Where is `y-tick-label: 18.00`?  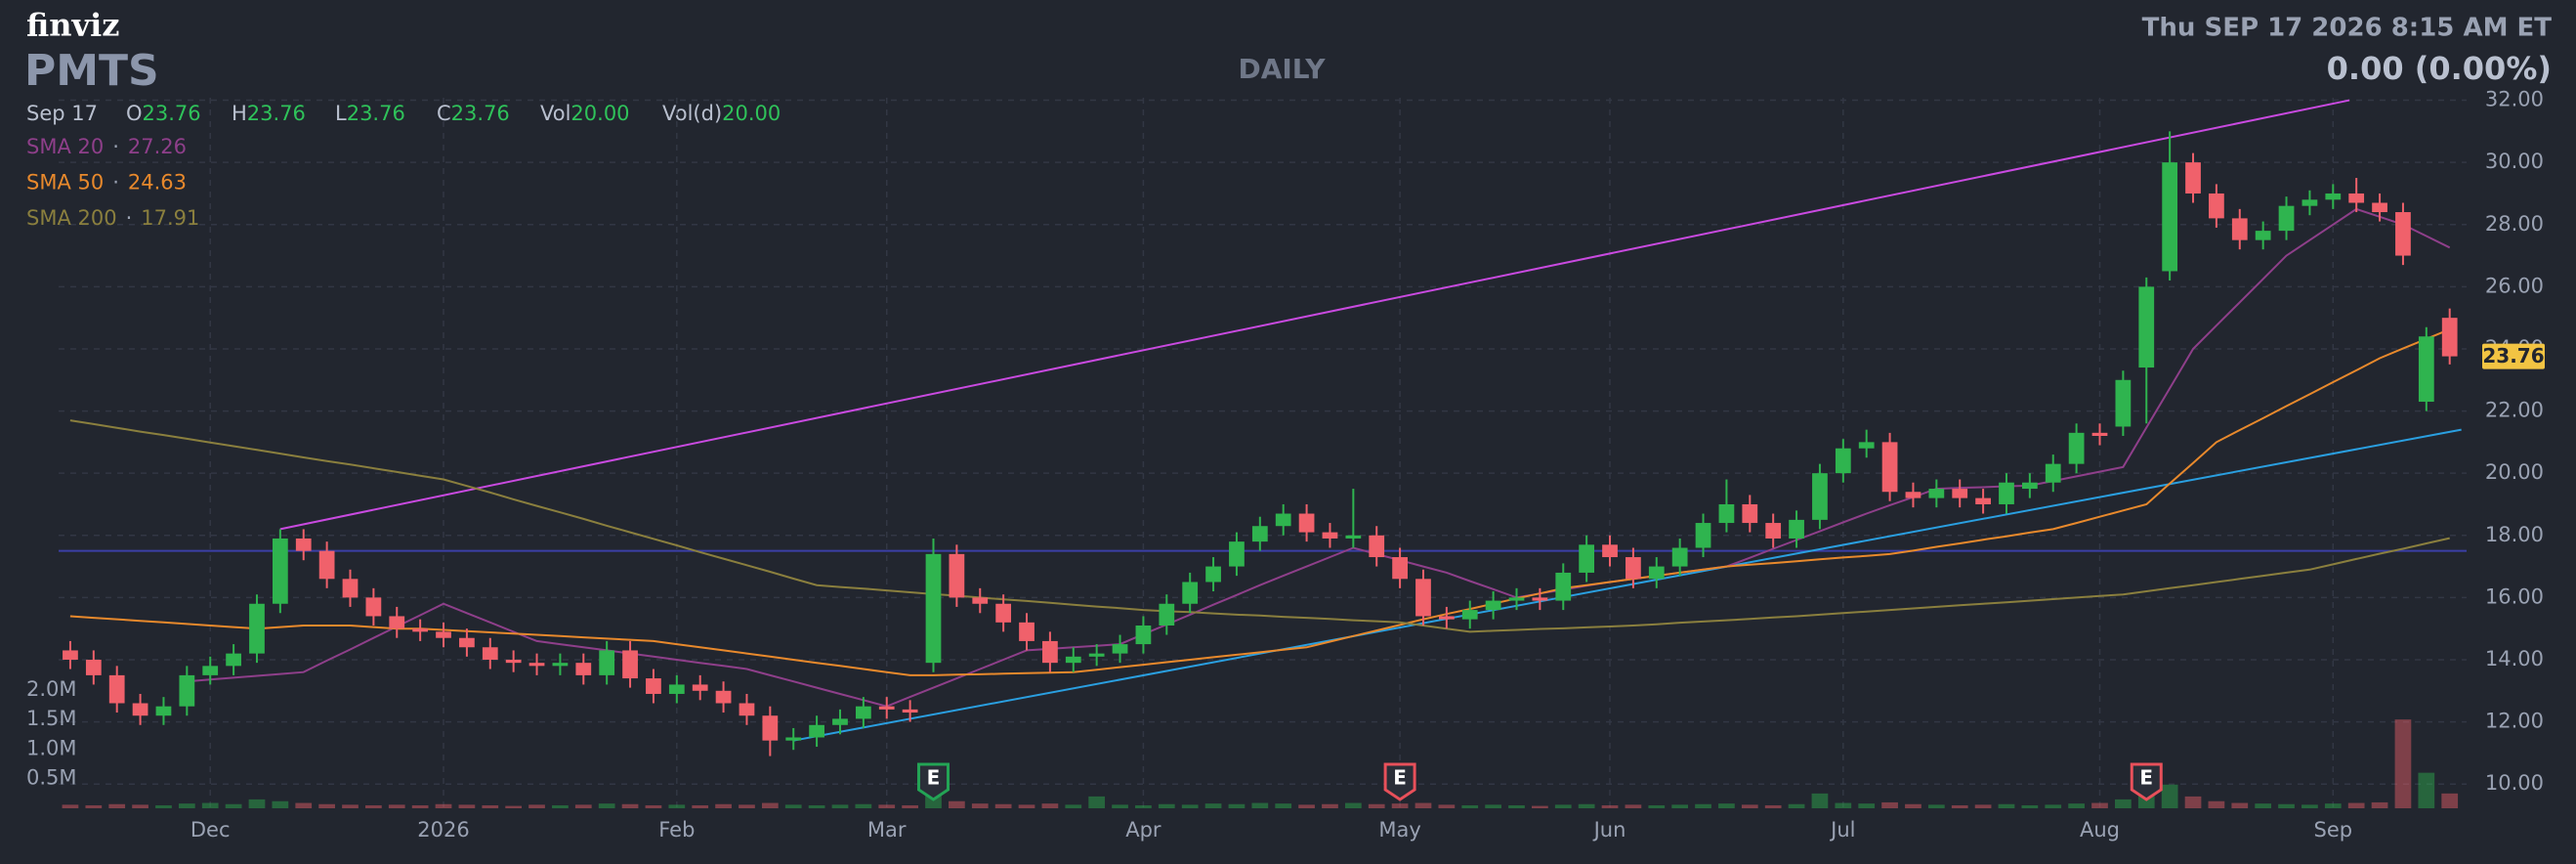 y-tick-label: 18.00 is located at coordinates (2514, 534).